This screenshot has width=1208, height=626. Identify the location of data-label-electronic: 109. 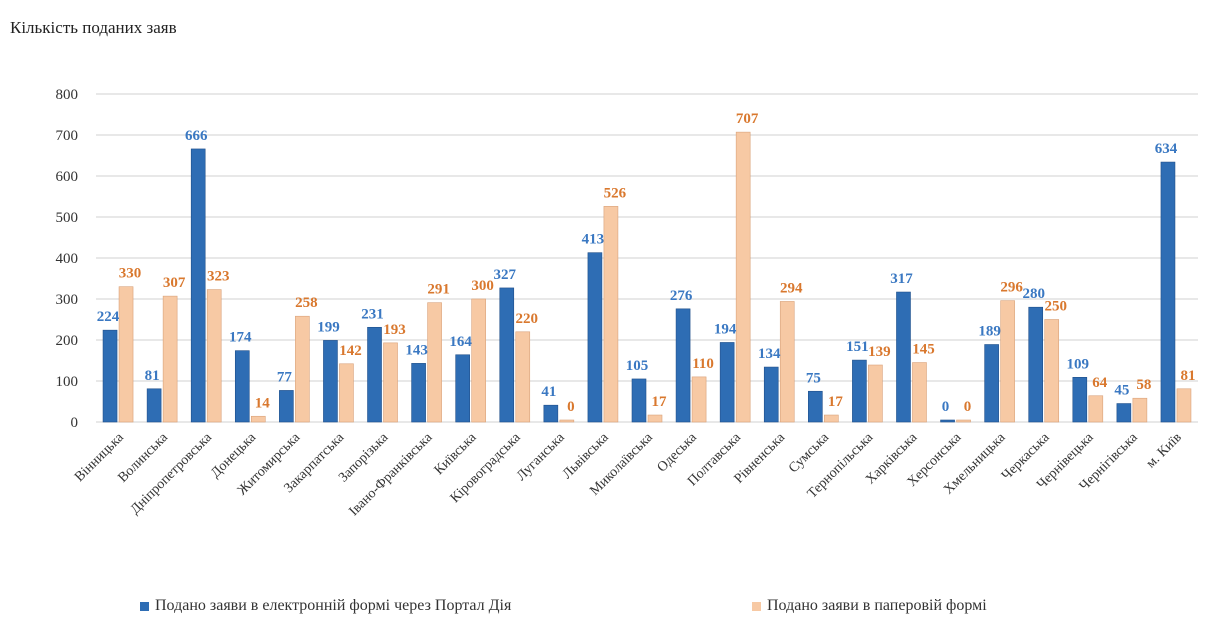
(1078, 364).